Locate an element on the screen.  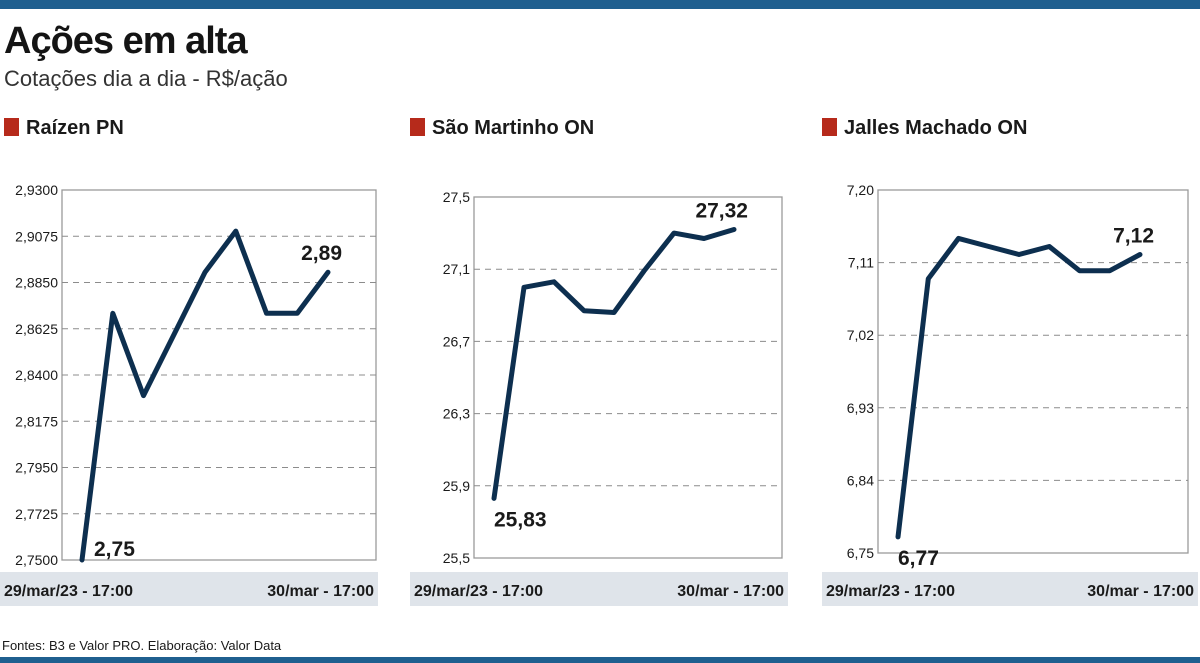
y-tick-label: 6,75 is located at coordinates (860, 553).